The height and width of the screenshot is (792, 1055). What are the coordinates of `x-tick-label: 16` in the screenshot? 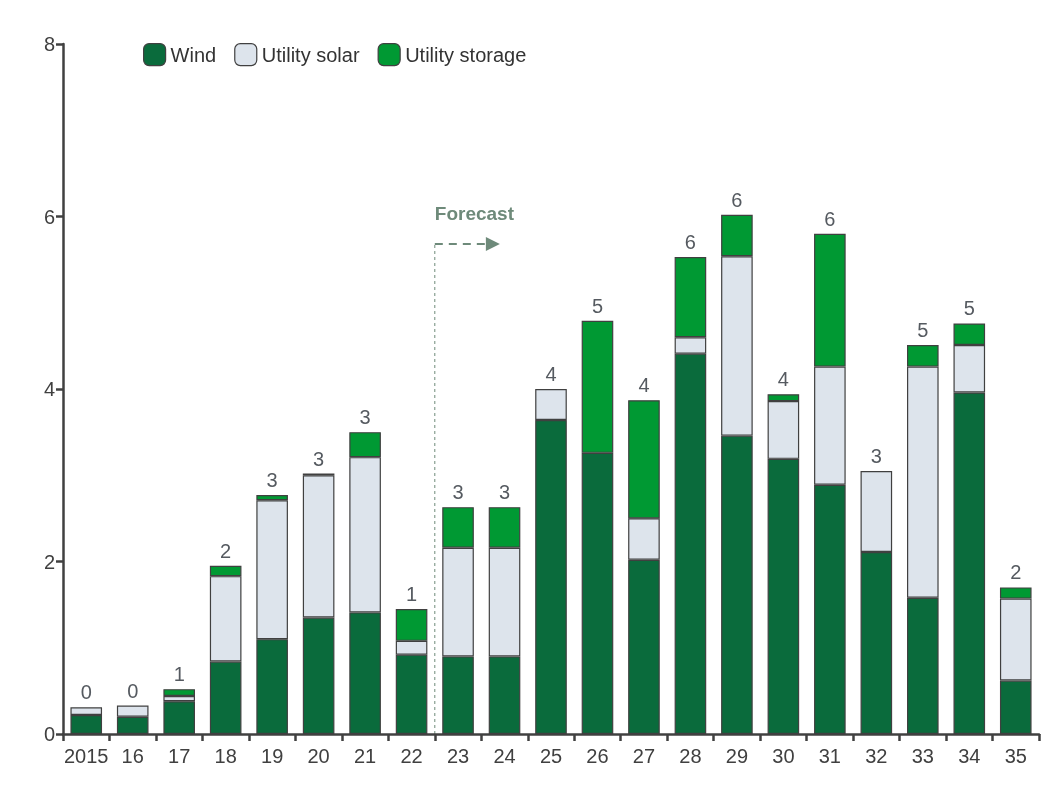 It's located at (132, 756).